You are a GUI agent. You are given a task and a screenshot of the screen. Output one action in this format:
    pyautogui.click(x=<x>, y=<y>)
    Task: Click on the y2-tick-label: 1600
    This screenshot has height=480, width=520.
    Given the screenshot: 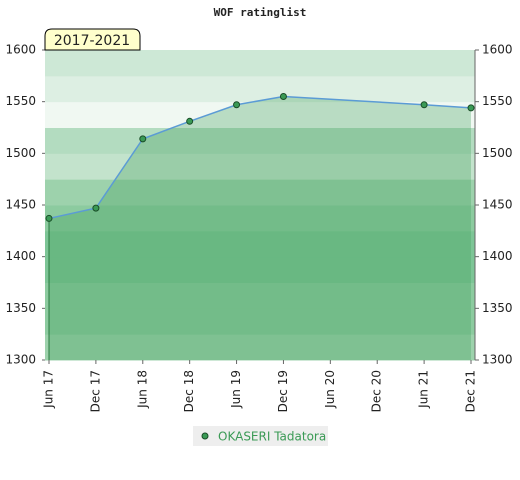 What is the action you would take?
    pyautogui.click(x=497, y=50)
    